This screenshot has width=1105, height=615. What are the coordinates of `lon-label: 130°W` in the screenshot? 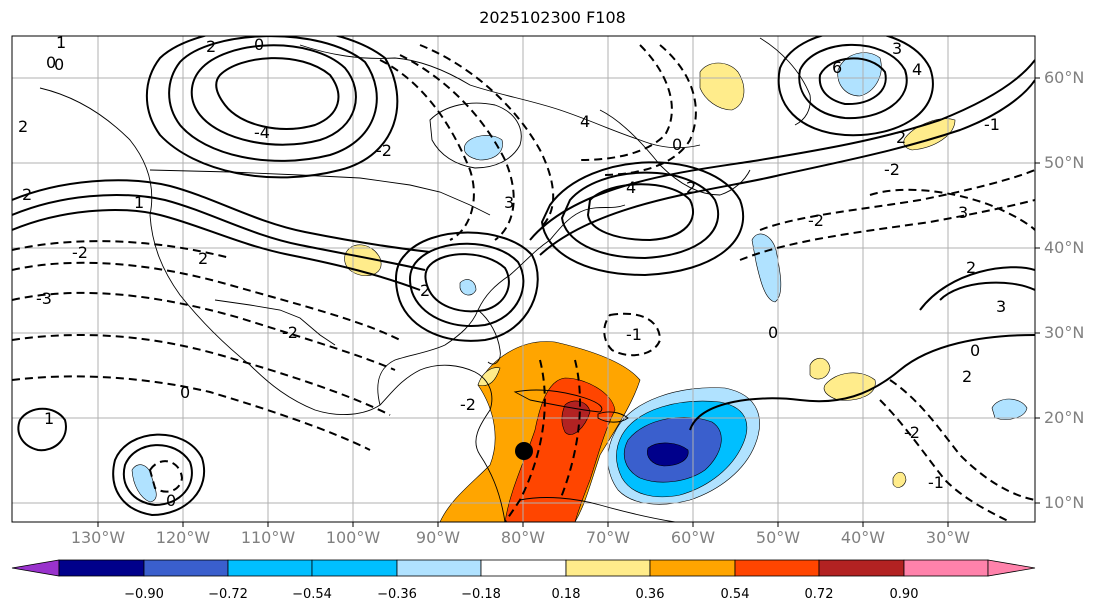 It's located at (98, 537).